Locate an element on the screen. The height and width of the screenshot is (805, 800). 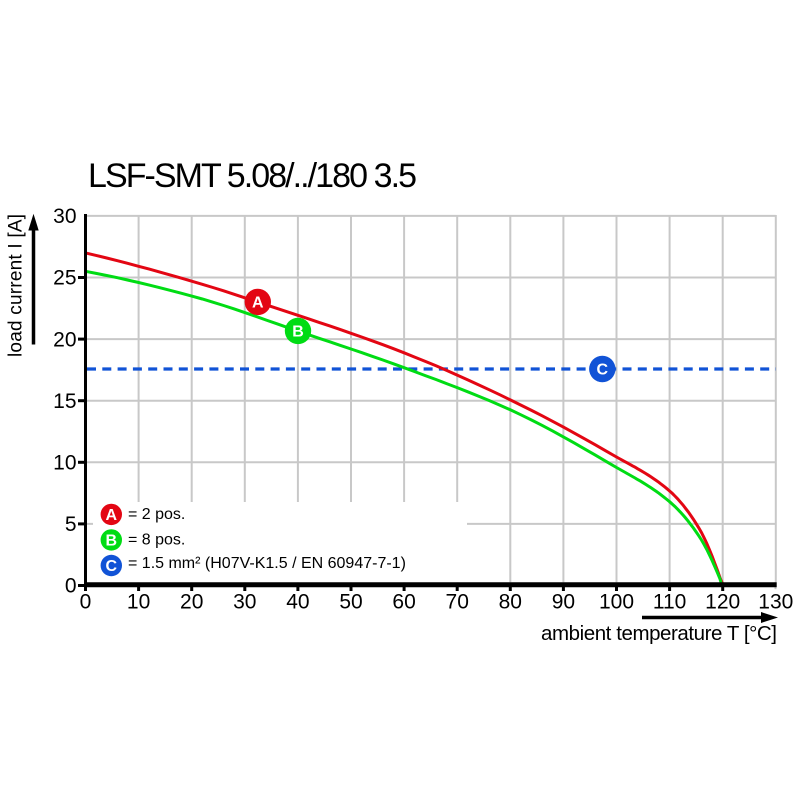
svg-text: LSF-SMT 5.08/../180 3.5 is located at coordinates (252, 176).